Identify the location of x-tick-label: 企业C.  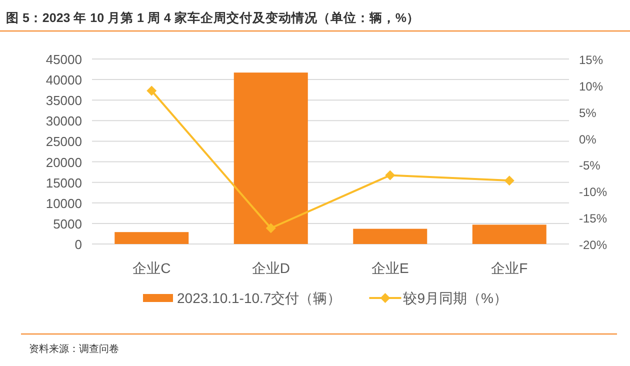
(151, 268).